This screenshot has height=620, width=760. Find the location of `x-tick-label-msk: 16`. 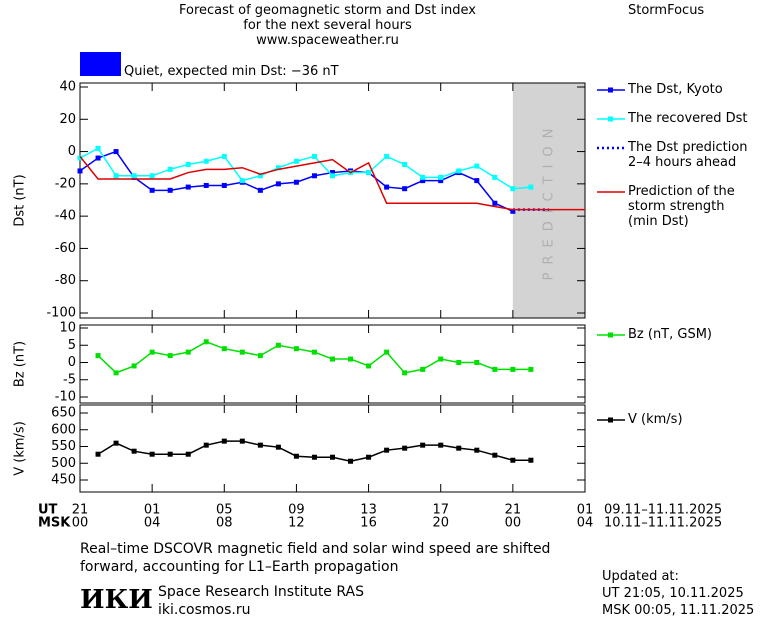

x-tick-label-msk: 16 is located at coordinates (368, 523).